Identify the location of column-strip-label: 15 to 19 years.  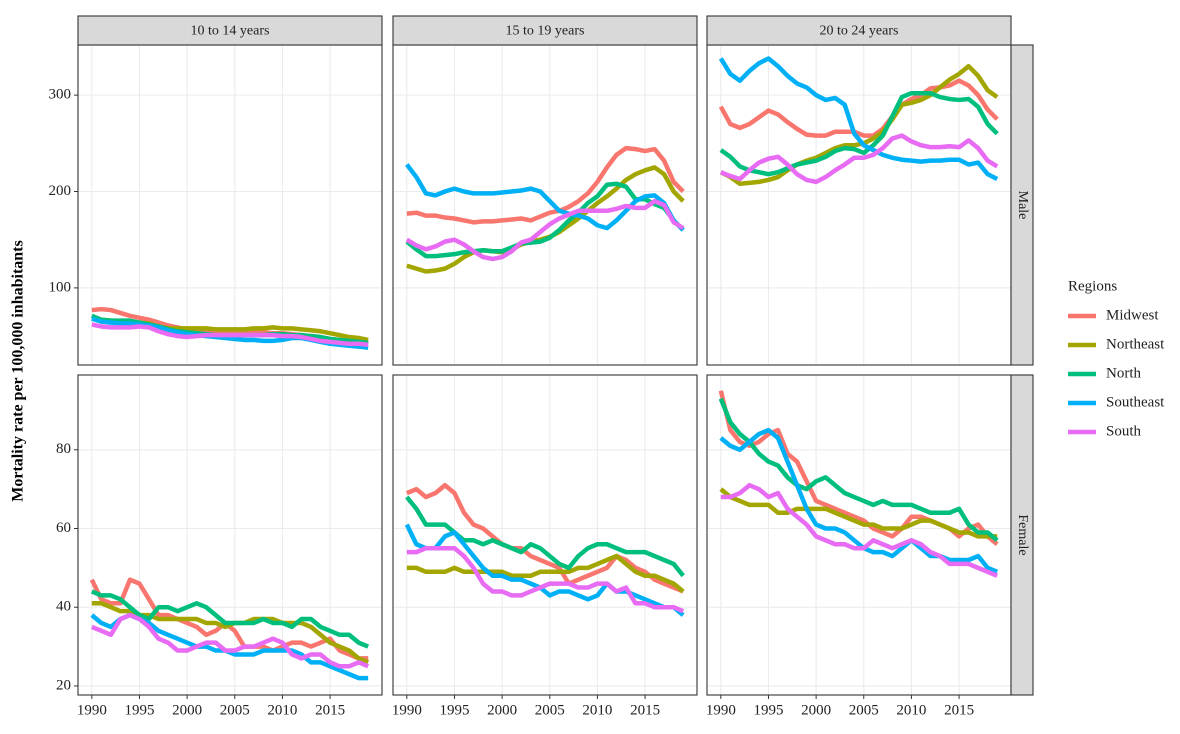
(545, 31).